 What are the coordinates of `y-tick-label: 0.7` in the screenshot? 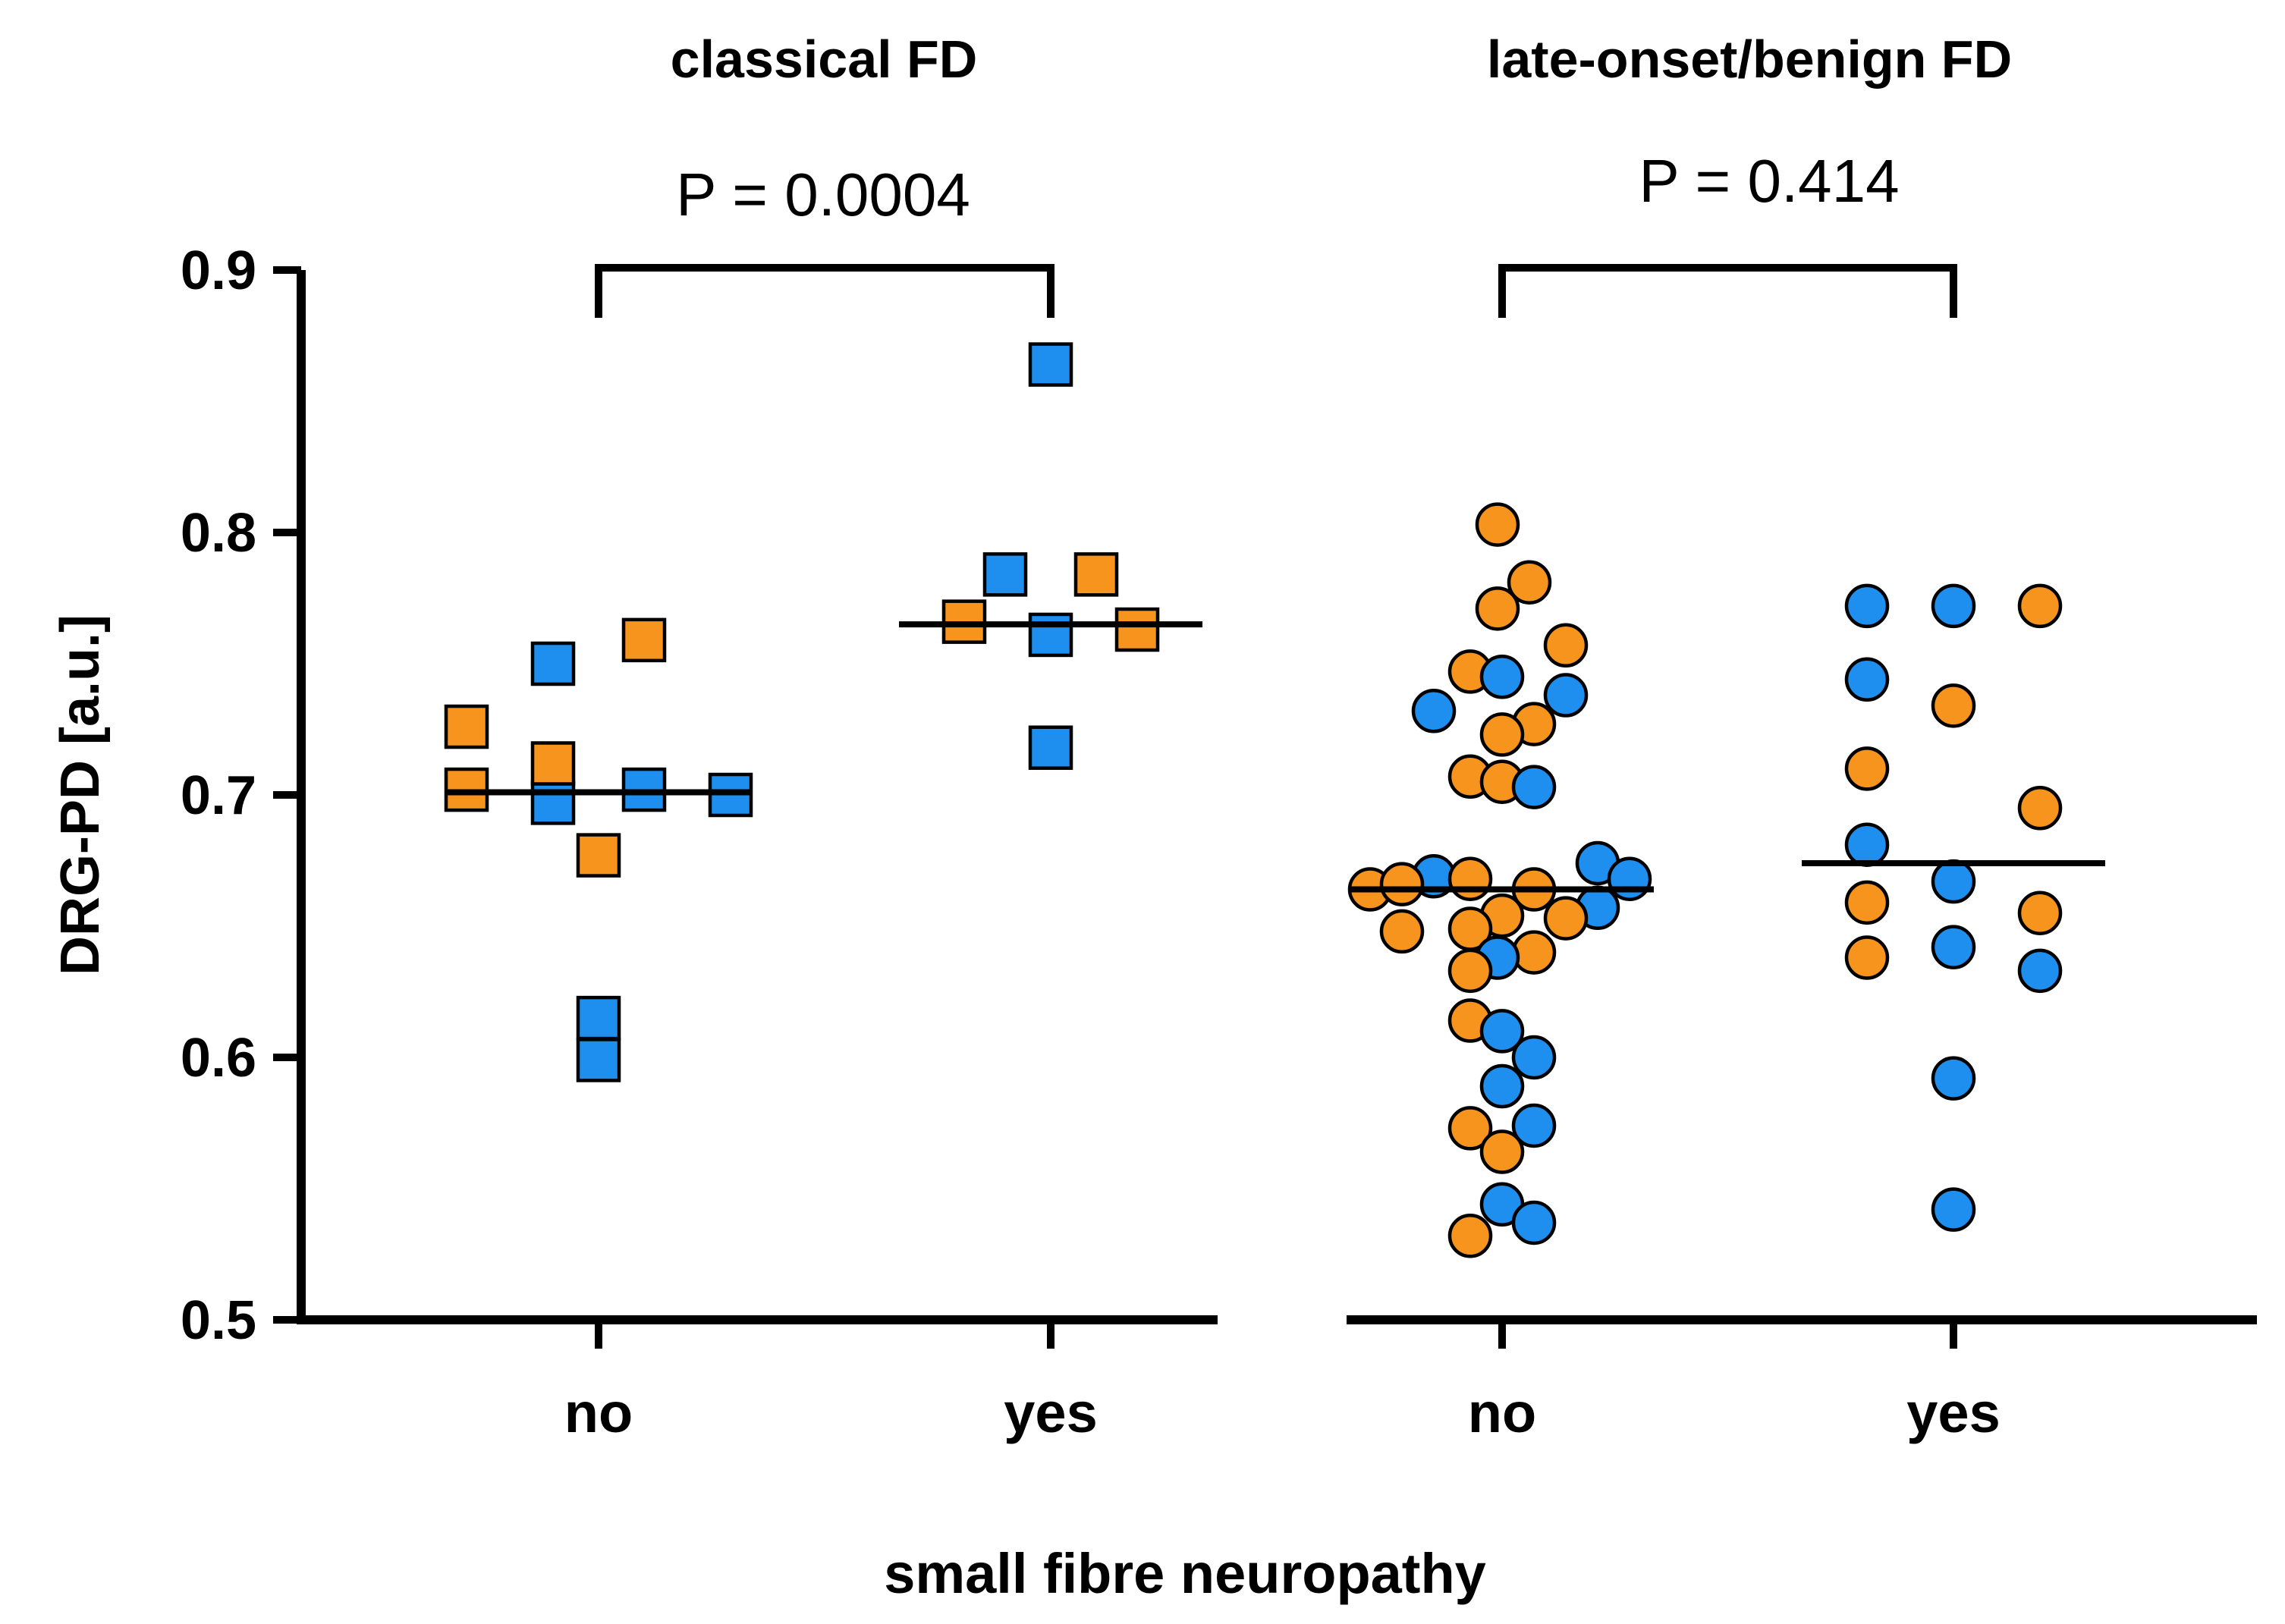 It's located at (218, 795).